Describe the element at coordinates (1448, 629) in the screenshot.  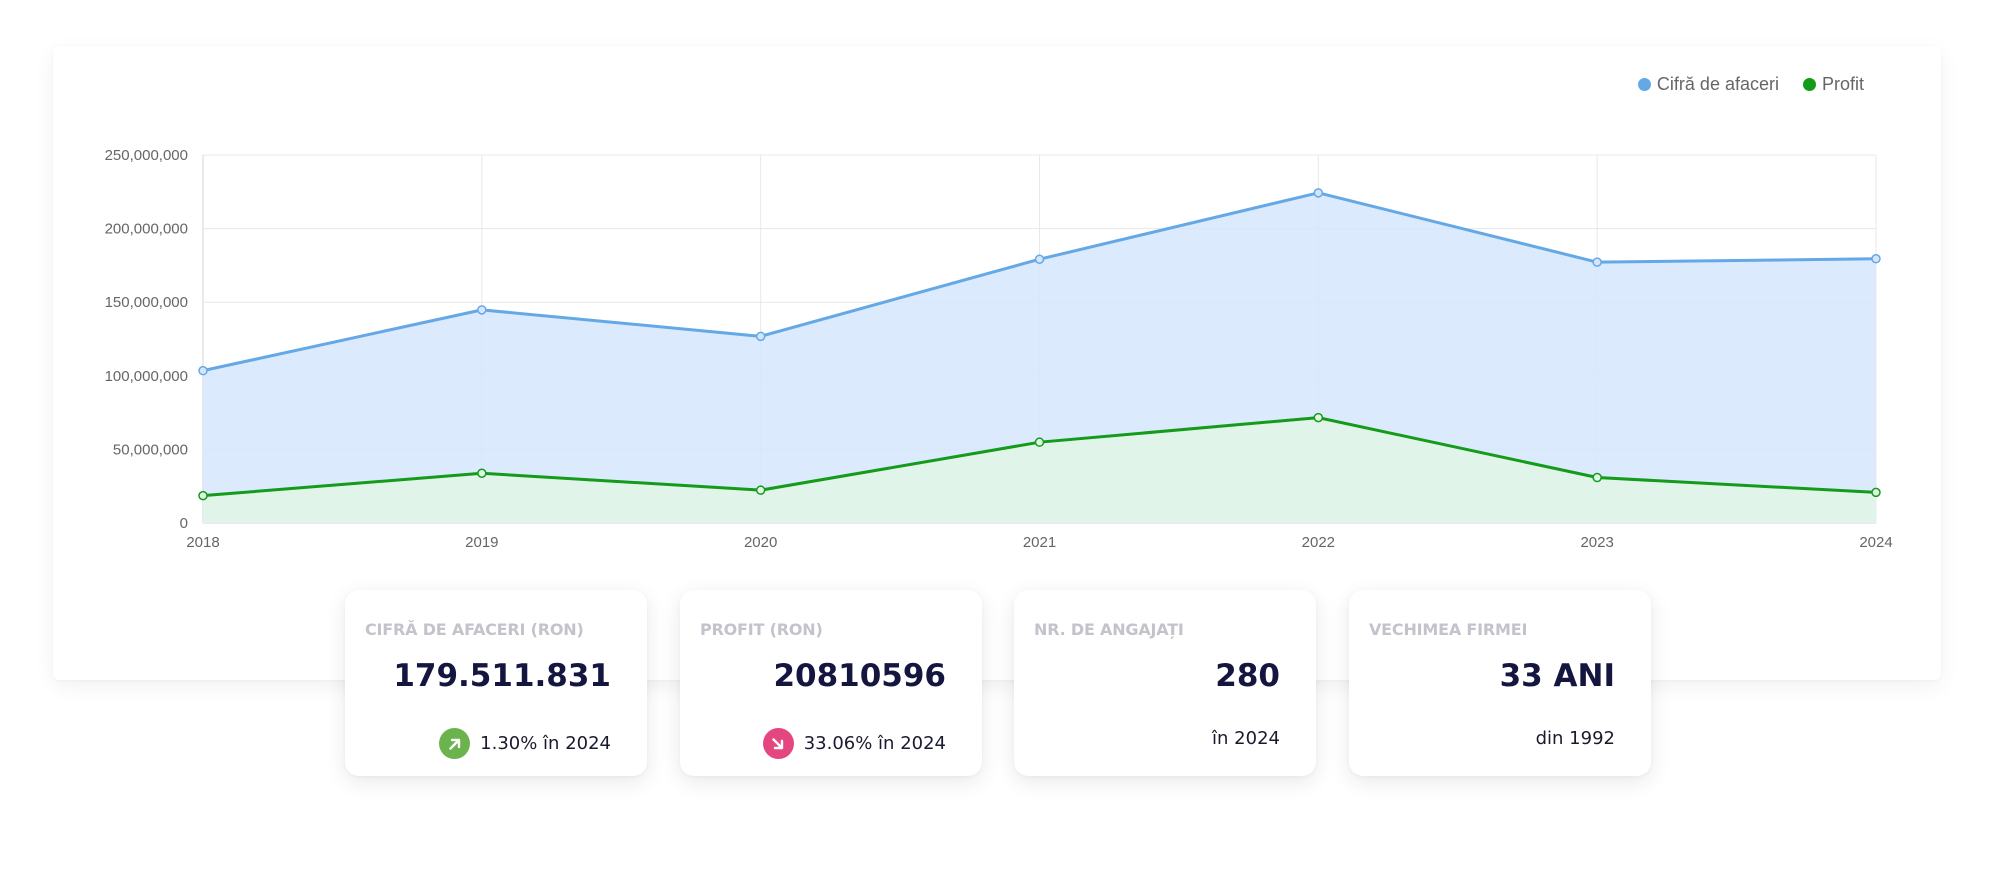
I see `kpi-label-company-age: VECHIMEA FIRMEI` at that location.